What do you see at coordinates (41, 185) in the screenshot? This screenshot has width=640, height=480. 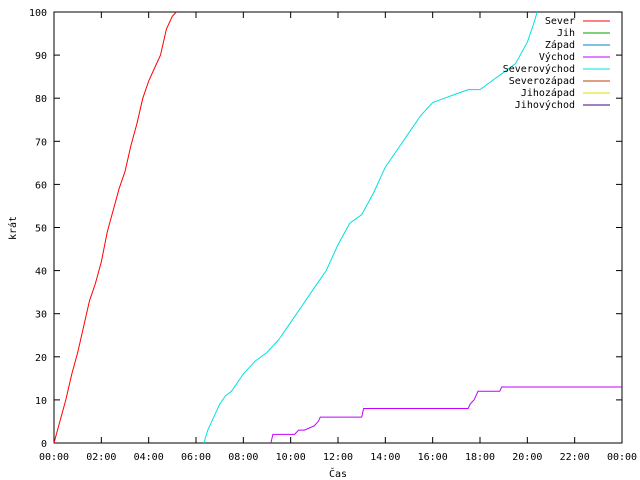 I see `y-tick-label: 60` at bounding box center [41, 185].